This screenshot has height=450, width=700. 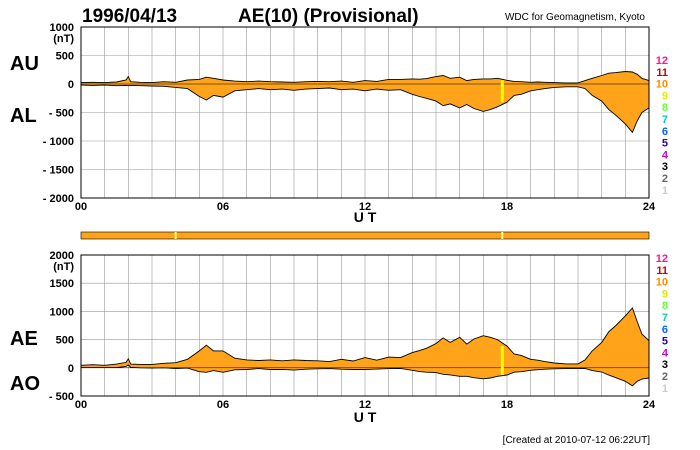 I want to click on series-line-au, so click(x=365, y=77).